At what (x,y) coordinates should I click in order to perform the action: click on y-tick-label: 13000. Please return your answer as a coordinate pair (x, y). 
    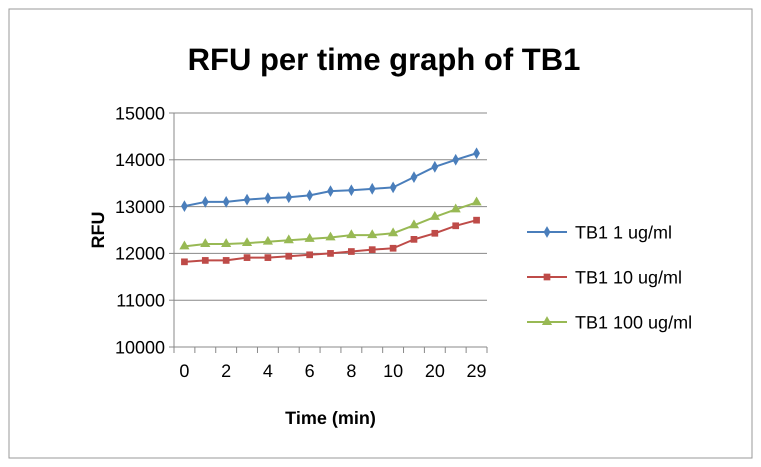
    Looking at the image, I should click on (139, 206).